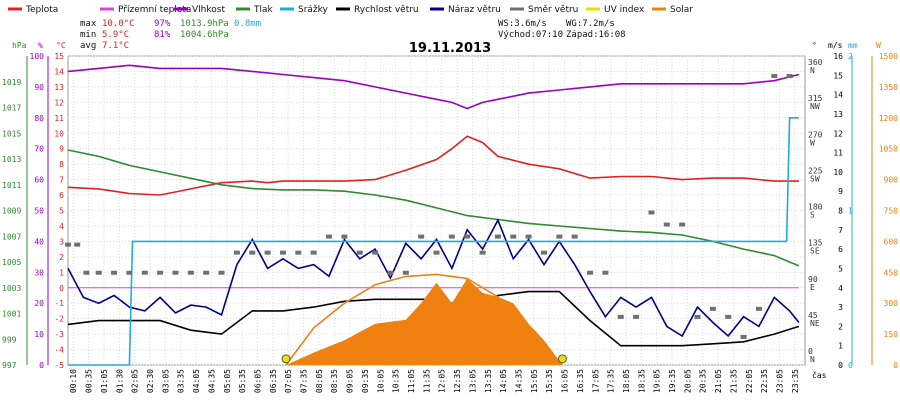 Image resolution: width=900 pixels, height=400 pixels. What do you see at coordinates (334, 381) in the screenshot?
I see `x-tick-label: 08:35` at bounding box center [334, 381].